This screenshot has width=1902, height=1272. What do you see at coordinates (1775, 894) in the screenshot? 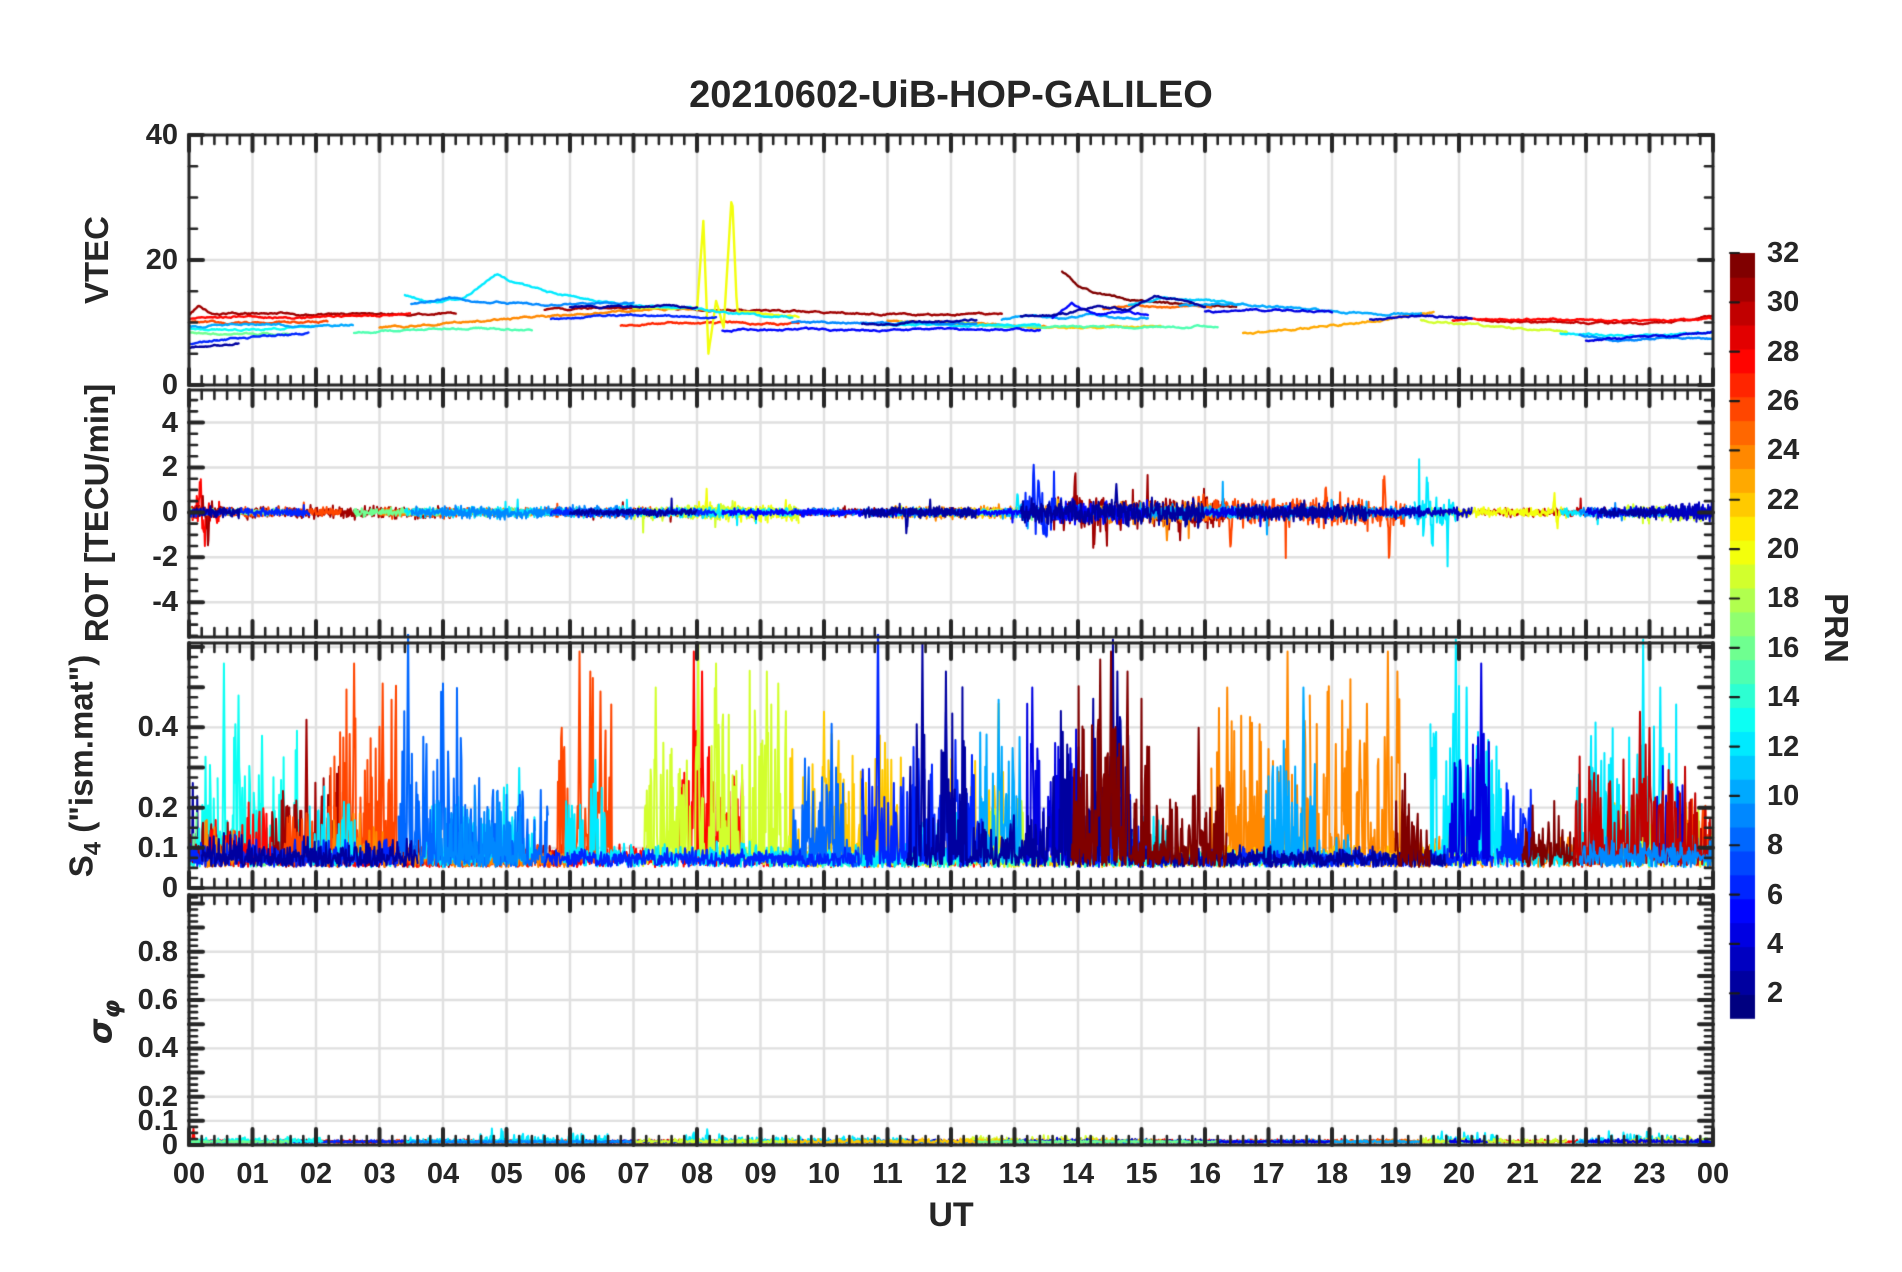
I see `colorbar-tick-label: 6` at bounding box center [1775, 894].